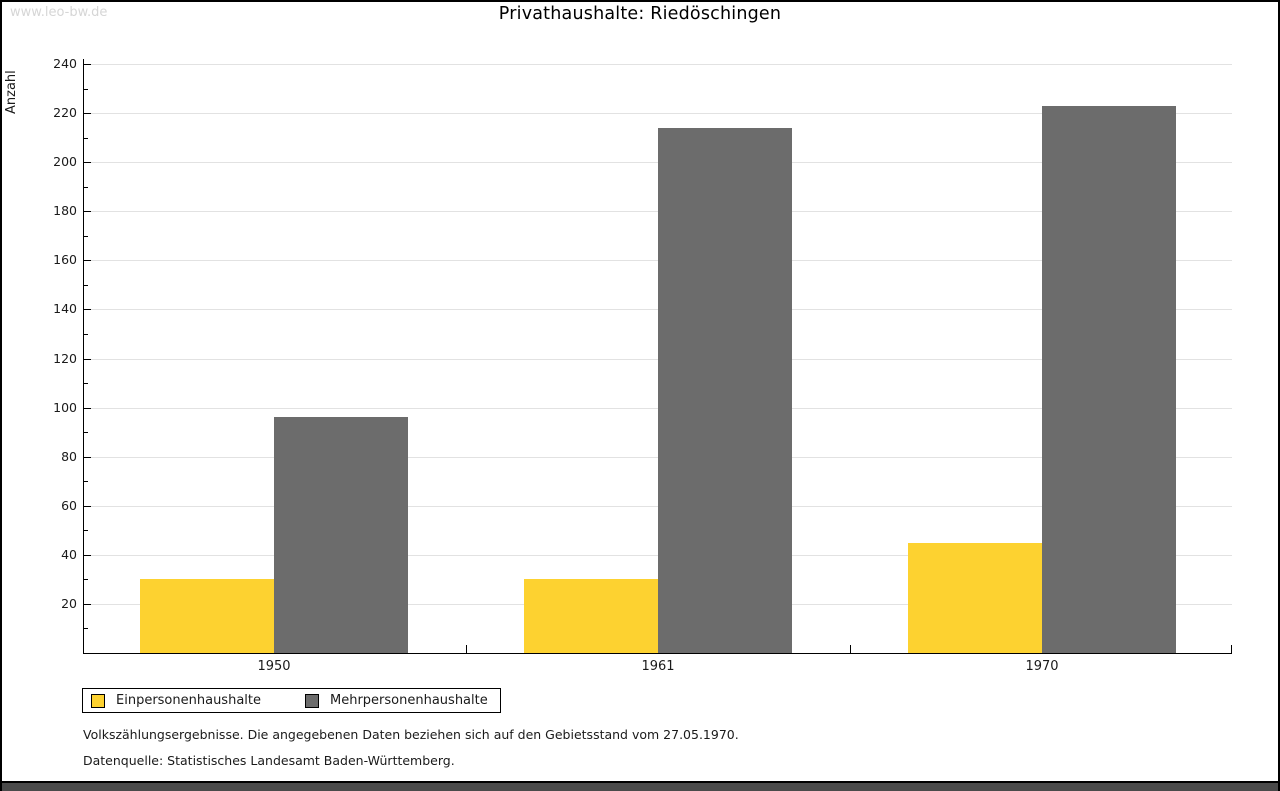  I want to click on y-tick-label: 160, so click(65, 260).